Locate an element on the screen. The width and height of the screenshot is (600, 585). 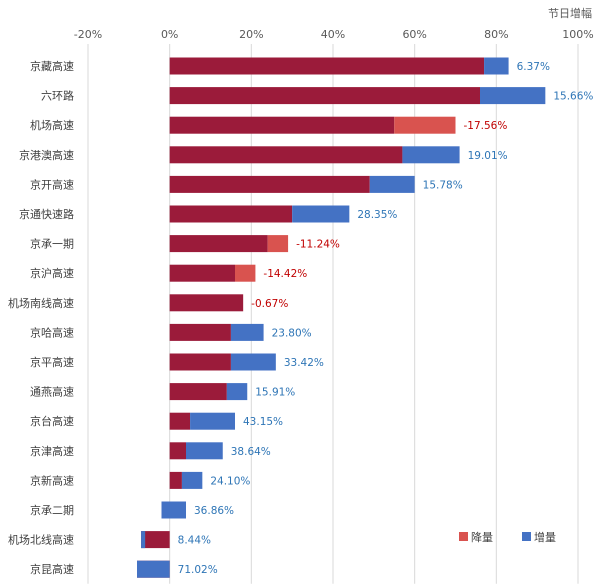
category-label: 京昆高速 is located at coordinates (52, 569).